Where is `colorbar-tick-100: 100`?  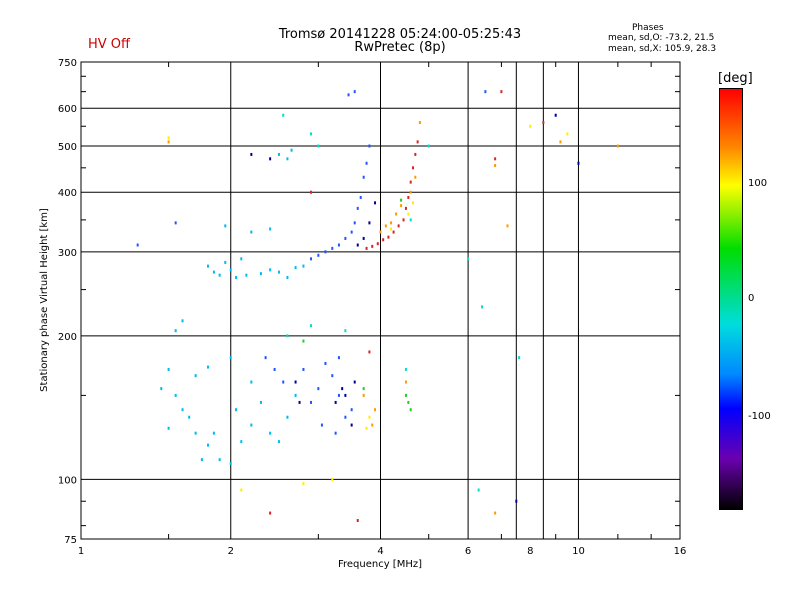
colorbar-tick-100: 100 is located at coordinates (758, 183).